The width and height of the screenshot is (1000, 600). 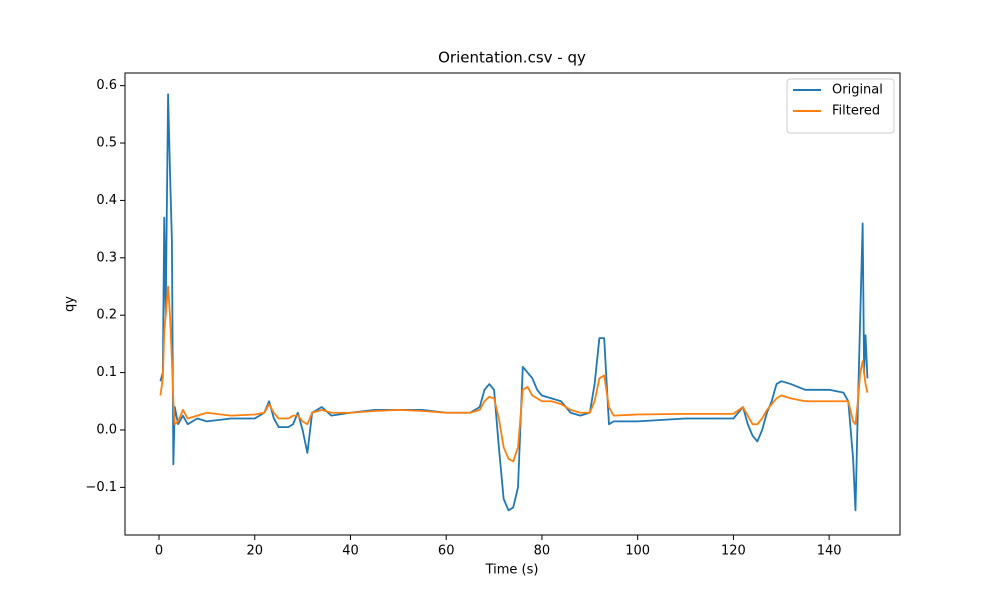 What do you see at coordinates (637, 551) in the screenshot?
I see `x-tick-label: 100` at bounding box center [637, 551].